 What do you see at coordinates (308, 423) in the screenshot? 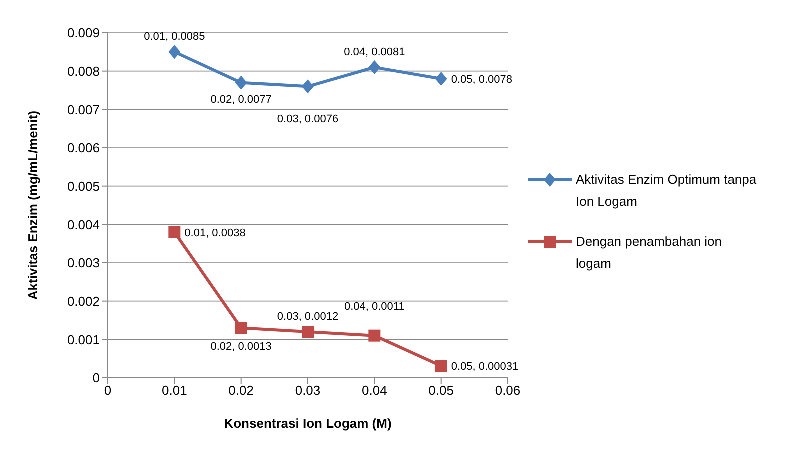
I see `x-axis-title: Konsentrasi Ion Logam (M)` at bounding box center [308, 423].